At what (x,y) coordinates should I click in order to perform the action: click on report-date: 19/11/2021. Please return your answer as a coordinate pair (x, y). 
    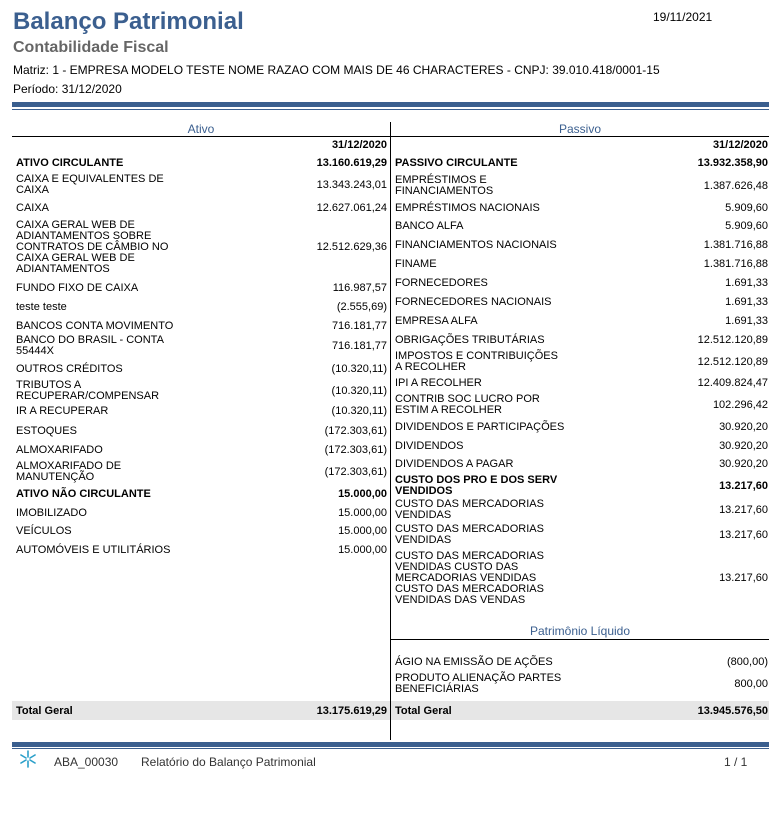
    Looking at the image, I should click on (683, 17).